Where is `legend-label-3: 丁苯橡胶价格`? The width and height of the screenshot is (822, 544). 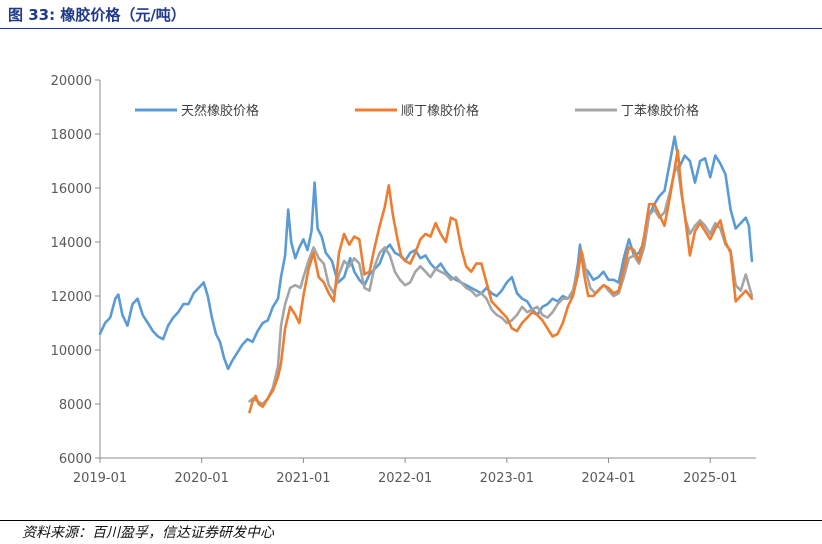
legend-label-3: 丁苯橡胶价格 is located at coordinates (660, 111).